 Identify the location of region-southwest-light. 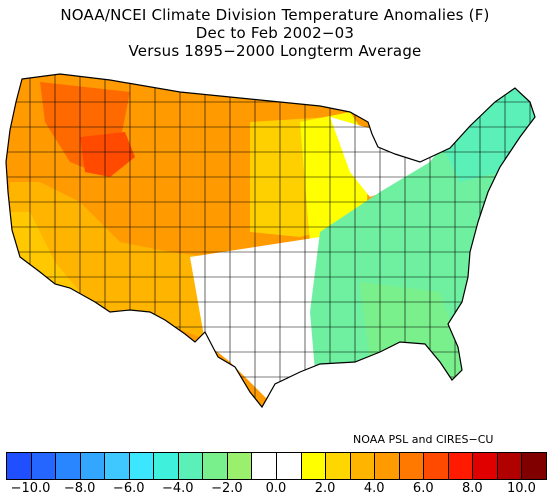
(113, 259).